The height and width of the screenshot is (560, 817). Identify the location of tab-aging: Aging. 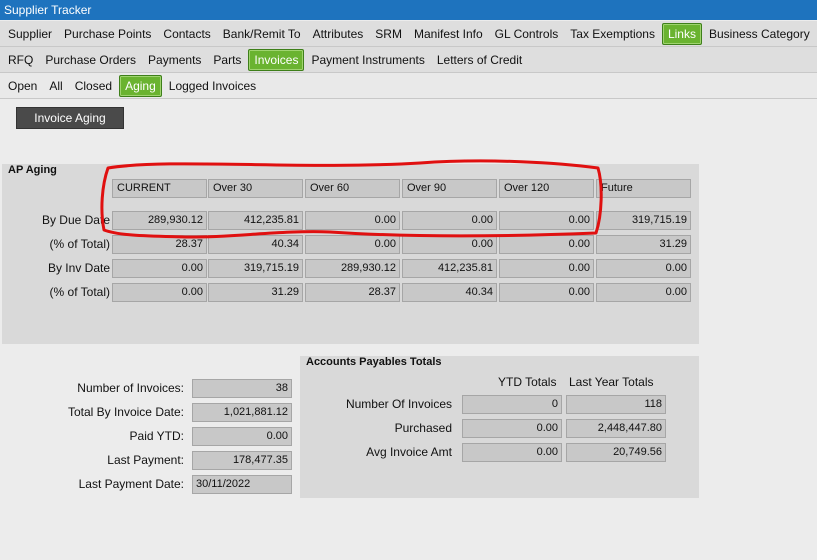
(140, 85).